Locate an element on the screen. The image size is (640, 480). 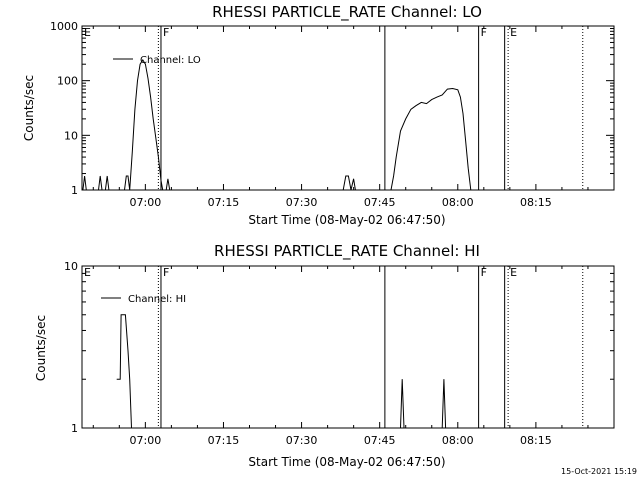
legend-label: Channel: HI is located at coordinates (157, 299).